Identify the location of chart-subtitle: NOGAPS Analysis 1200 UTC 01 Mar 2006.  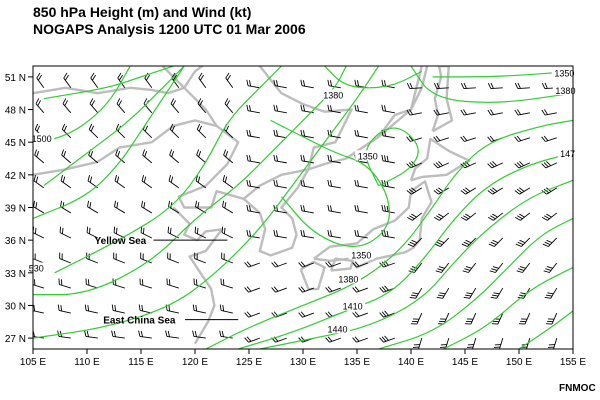
(169, 29).